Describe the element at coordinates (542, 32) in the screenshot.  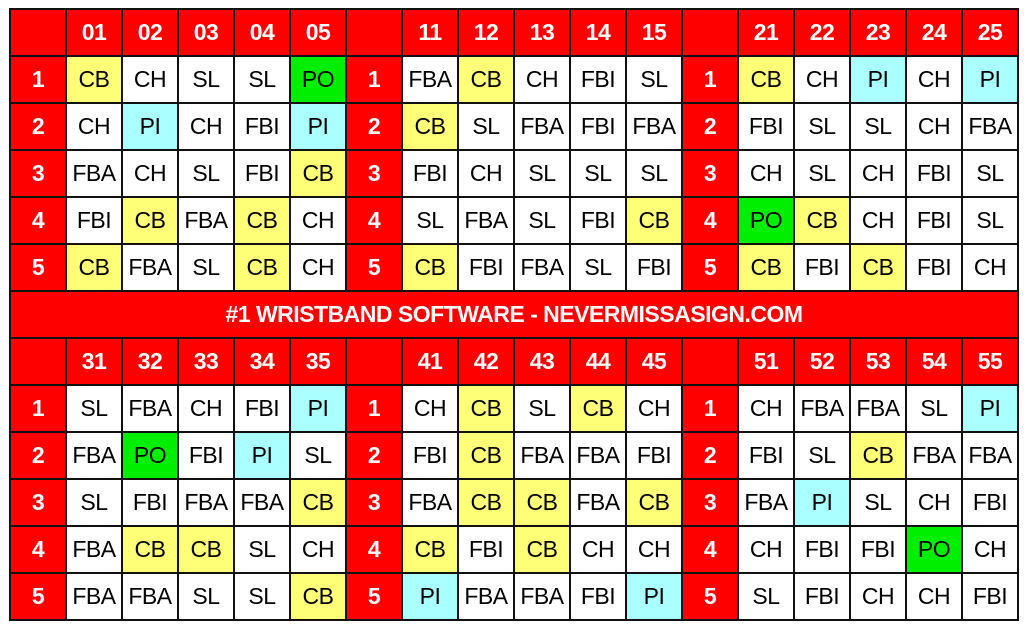
I see `column-header: 13` at that location.